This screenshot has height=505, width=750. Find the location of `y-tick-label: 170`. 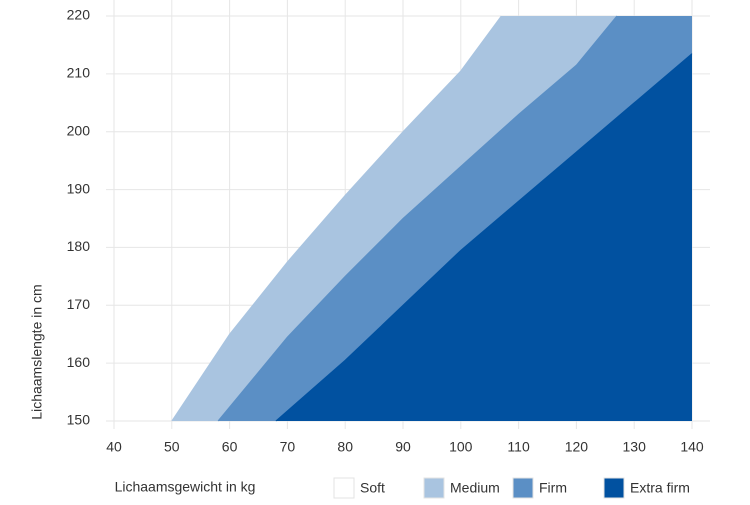

y-tick-label: 170 is located at coordinates (79, 304).